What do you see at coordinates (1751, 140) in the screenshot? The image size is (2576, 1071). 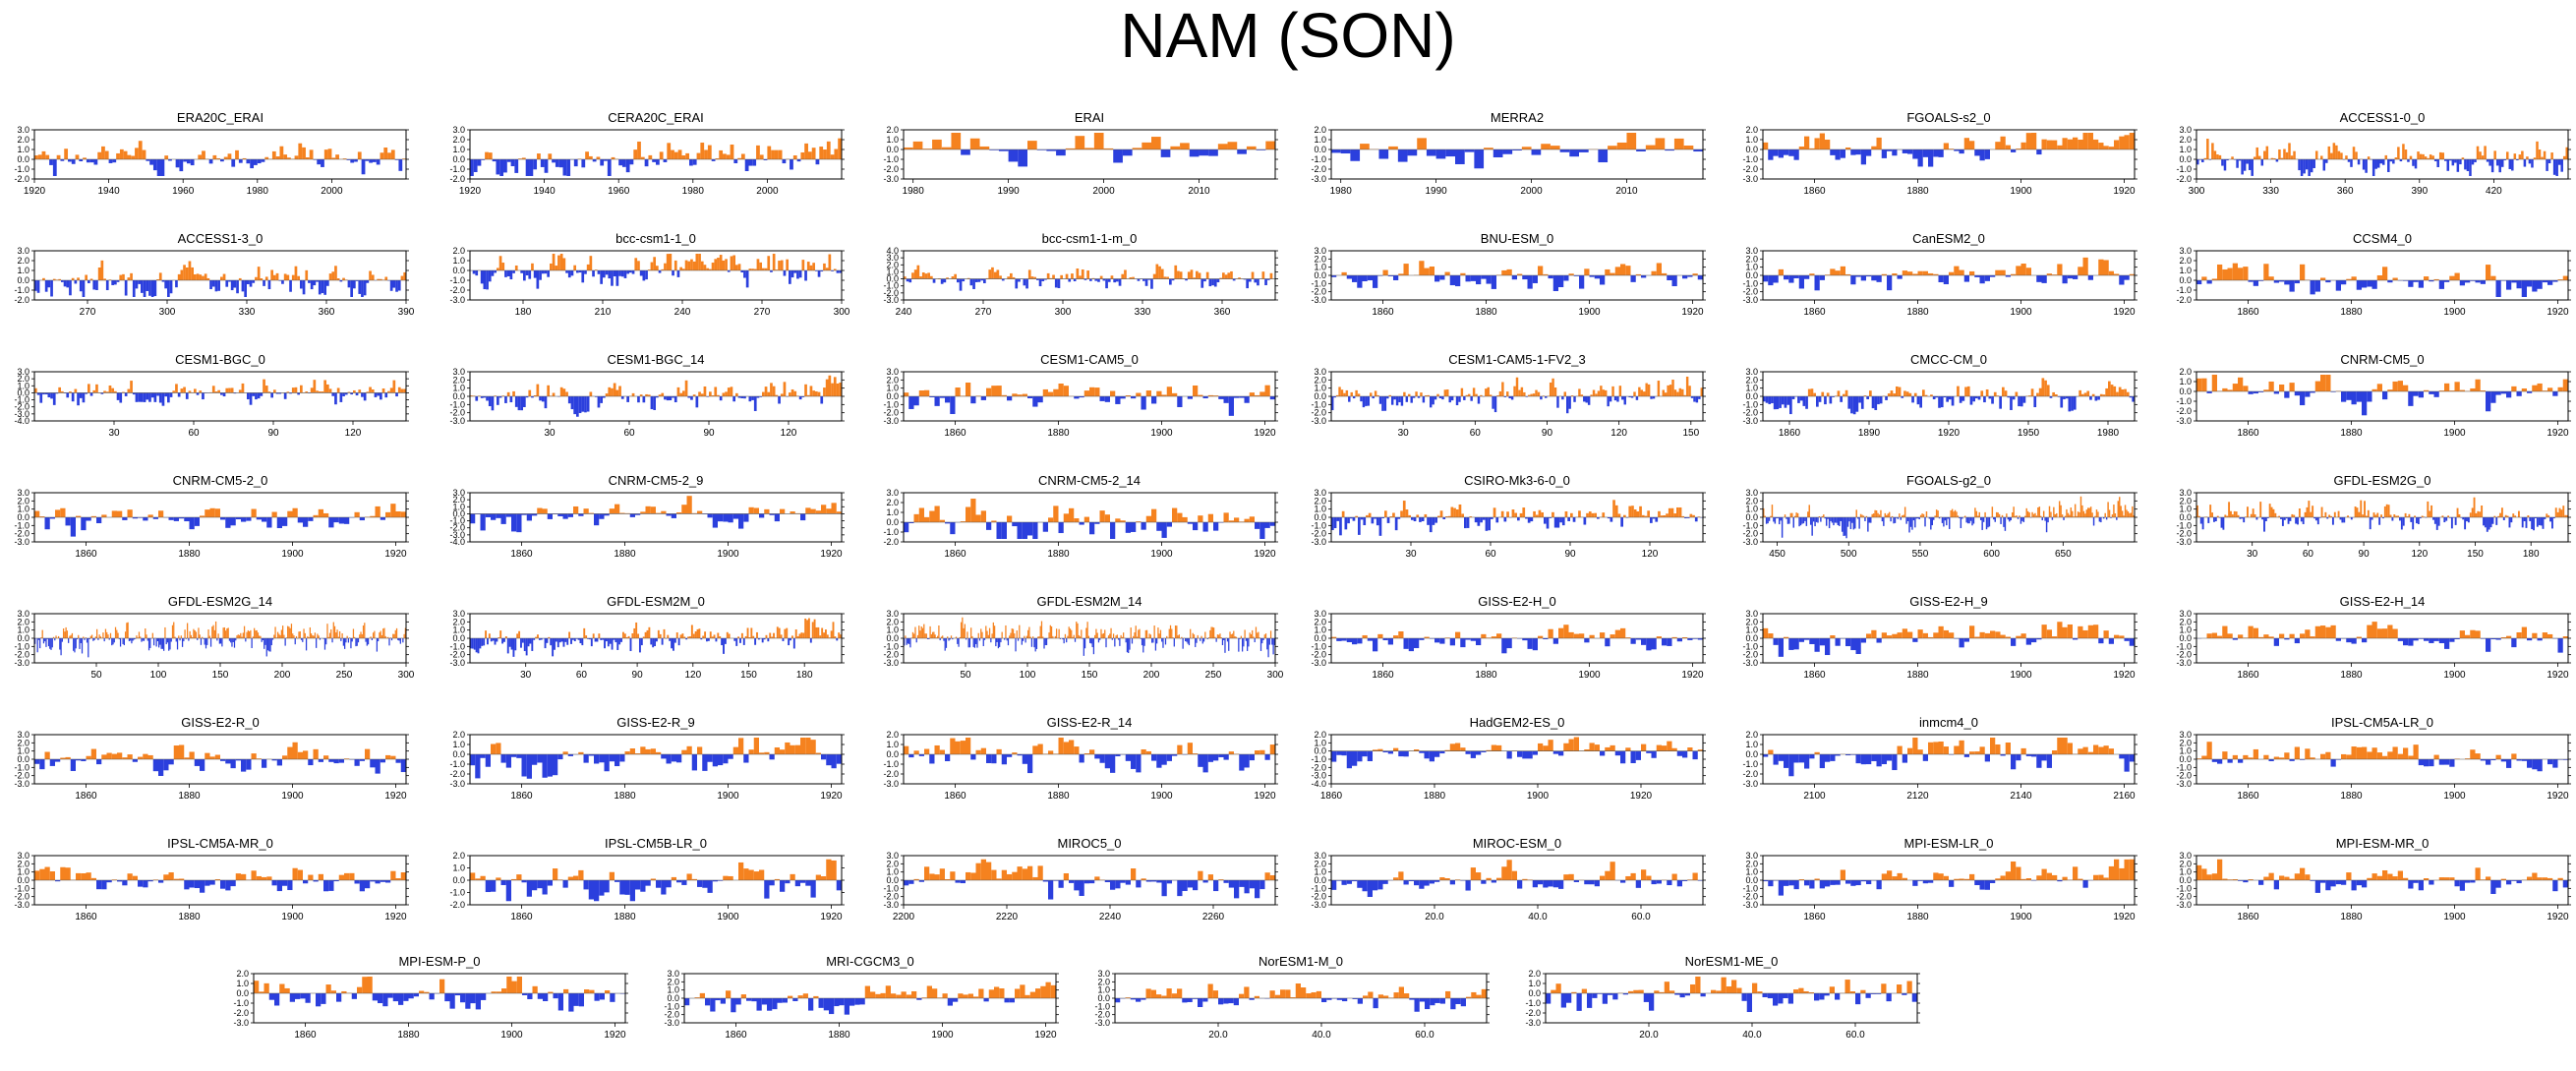 I see `y-tick-label: 1.0` at bounding box center [1751, 140].